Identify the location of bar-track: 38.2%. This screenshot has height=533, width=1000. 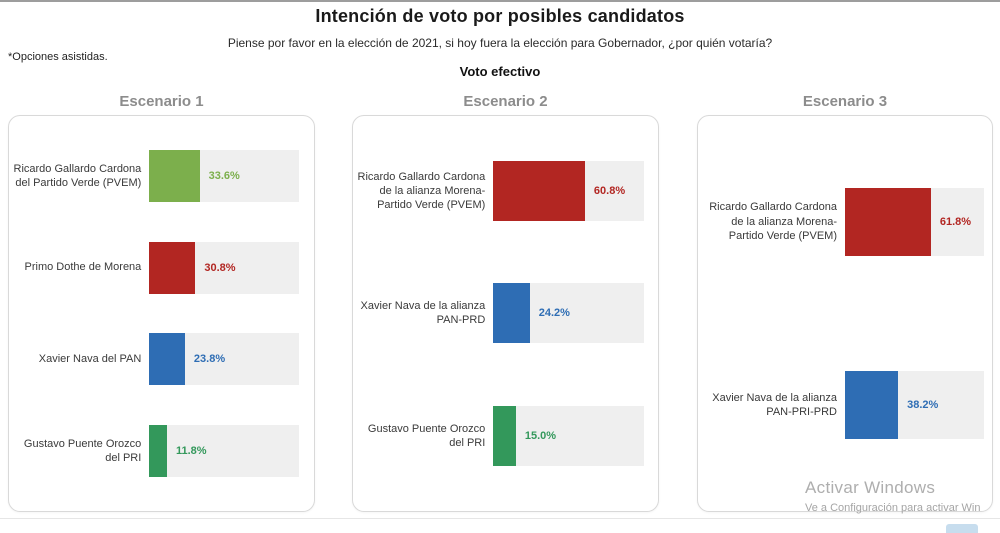
(914, 405).